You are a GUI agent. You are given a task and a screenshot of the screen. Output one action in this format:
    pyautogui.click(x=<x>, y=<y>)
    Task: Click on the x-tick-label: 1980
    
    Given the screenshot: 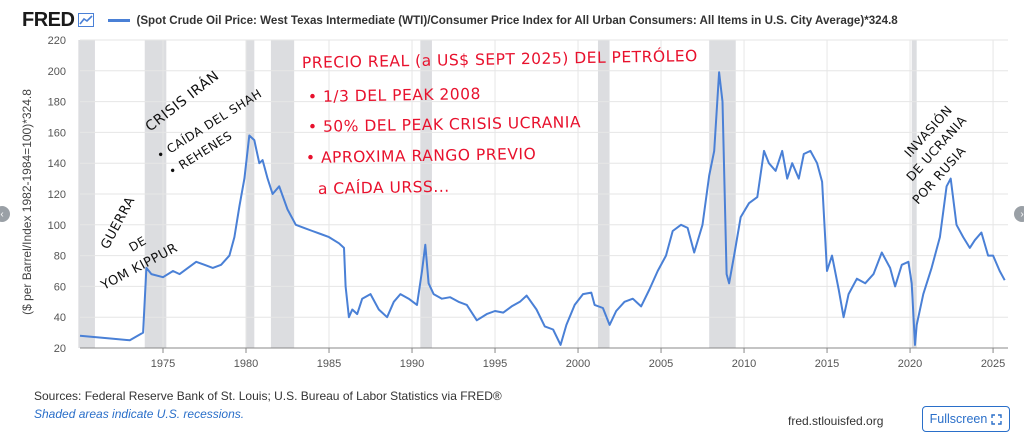 What is the action you would take?
    pyautogui.click(x=246, y=364)
    